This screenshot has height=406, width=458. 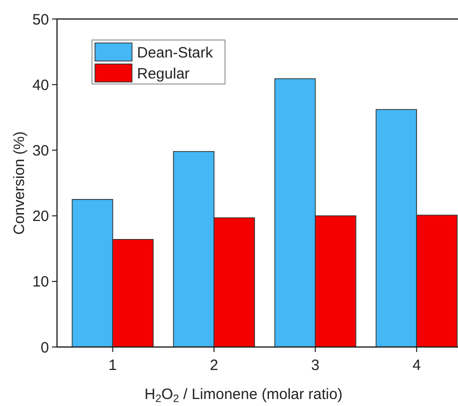 I want to click on y-tick-label: 20, so click(x=40, y=217).